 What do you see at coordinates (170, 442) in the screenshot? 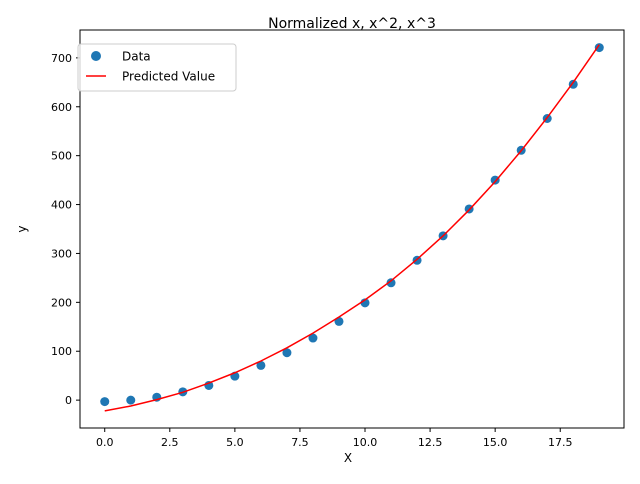
I see `x-tick-label: 2.5` at bounding box center [170, 442].